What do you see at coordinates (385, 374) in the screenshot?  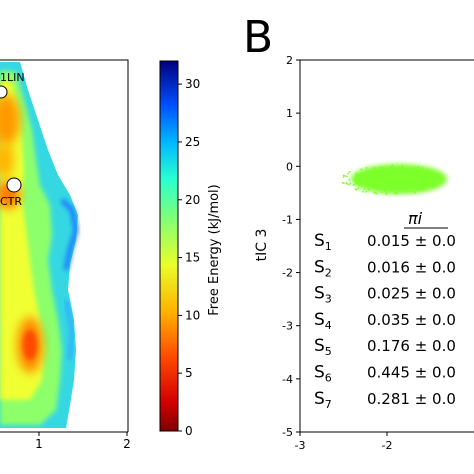 I see `table-row: S6 0.445 ± 0.0` at bounding box center [385, 374].